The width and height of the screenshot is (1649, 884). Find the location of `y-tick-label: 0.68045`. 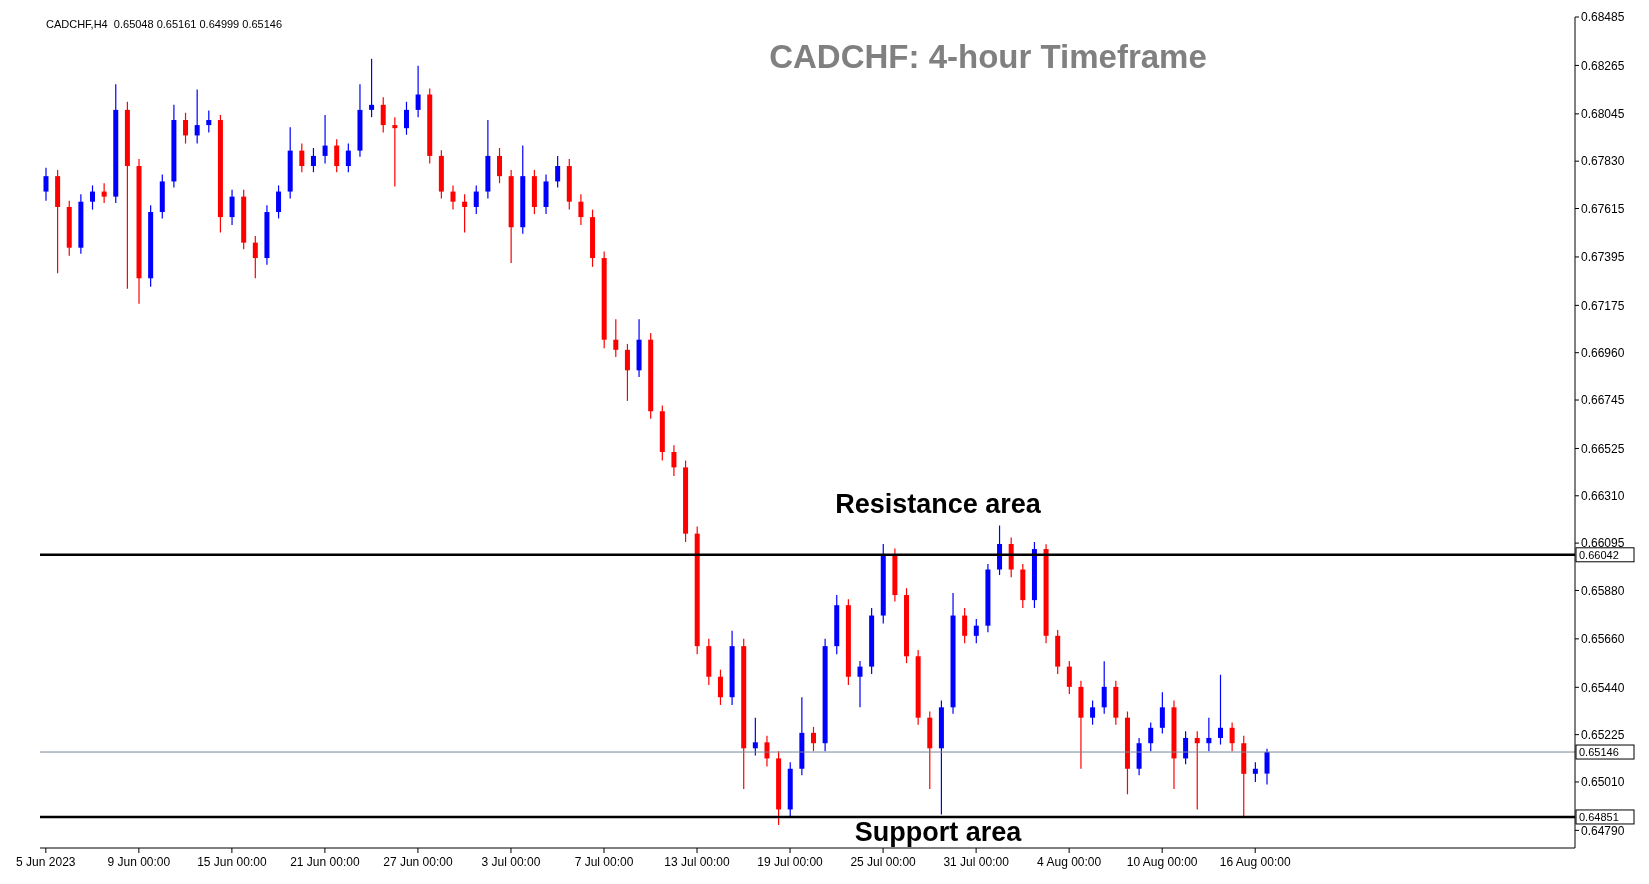

y-tick-label: 0.68045 is located at coordinates (1603, 114).